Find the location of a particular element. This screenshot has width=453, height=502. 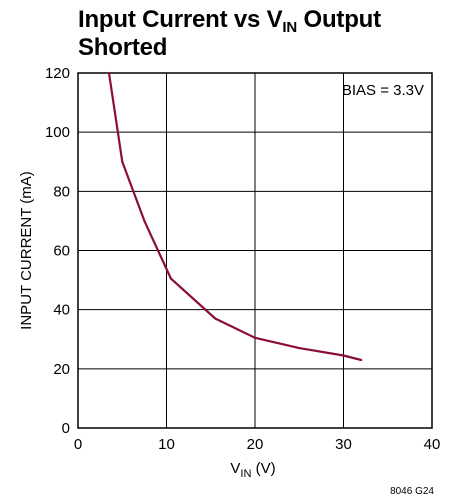

bias-annotation: BIAS = 3.3V is located at coordinates (383, 90).